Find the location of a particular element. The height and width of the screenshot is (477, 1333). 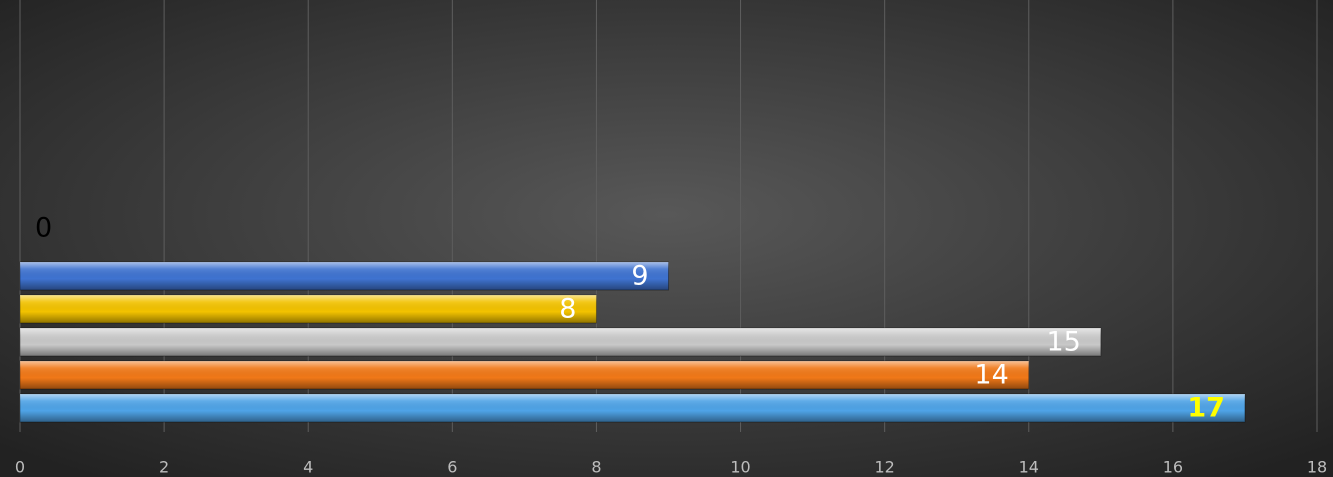

data-label: 17 is located at coordinates (1206, 408).